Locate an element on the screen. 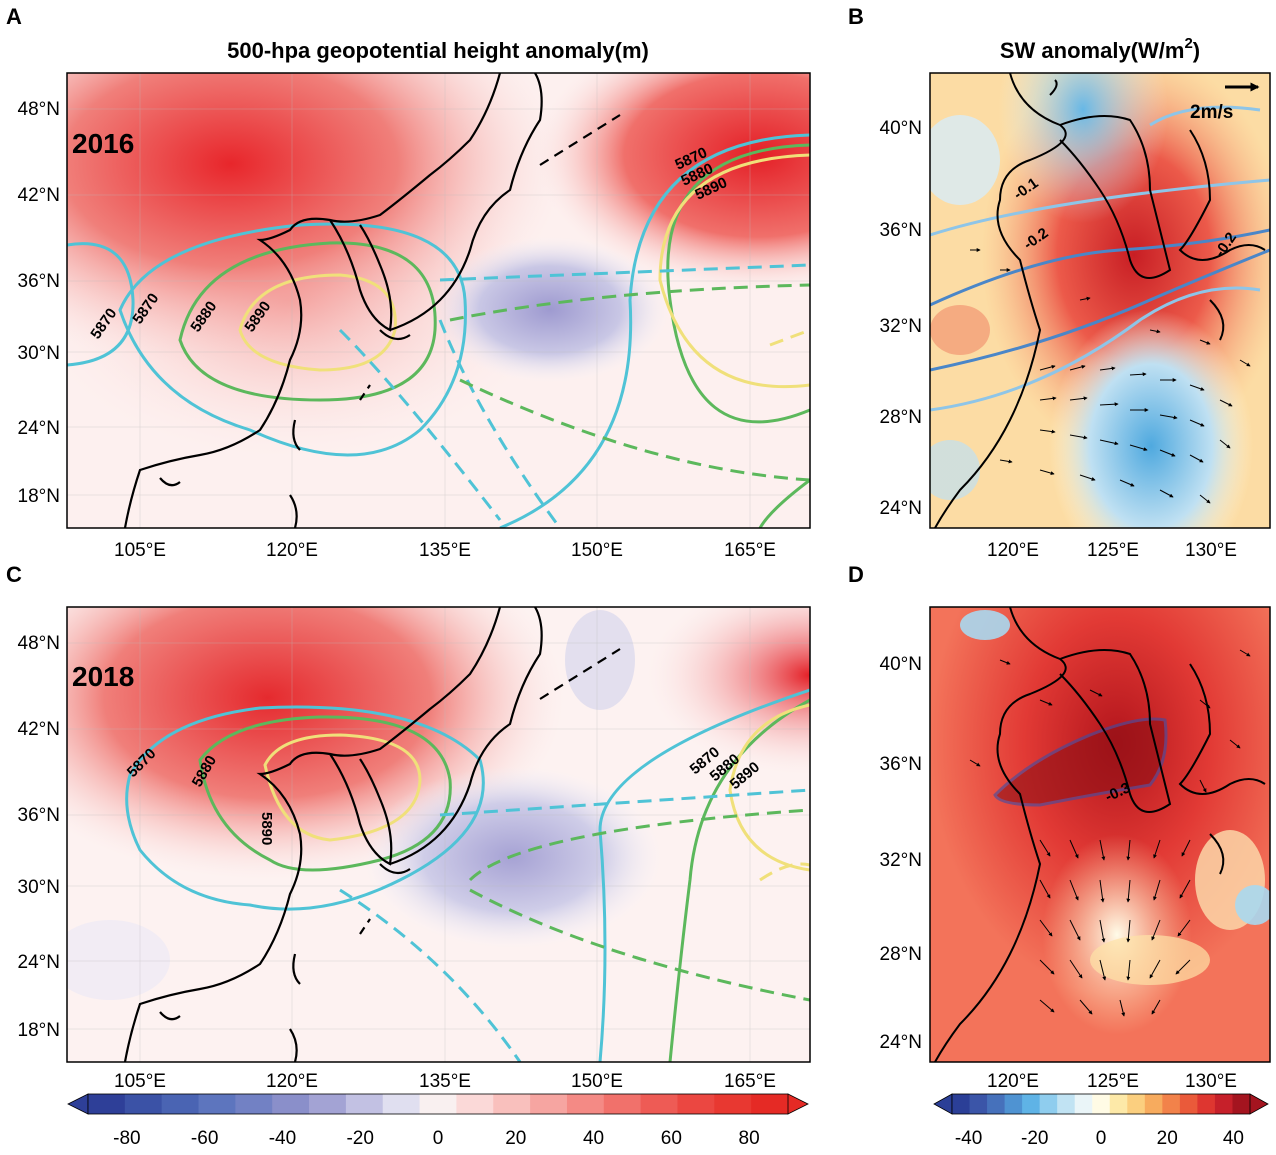  panel-a-dashed-5870-b is located at coordinates (500, 423).